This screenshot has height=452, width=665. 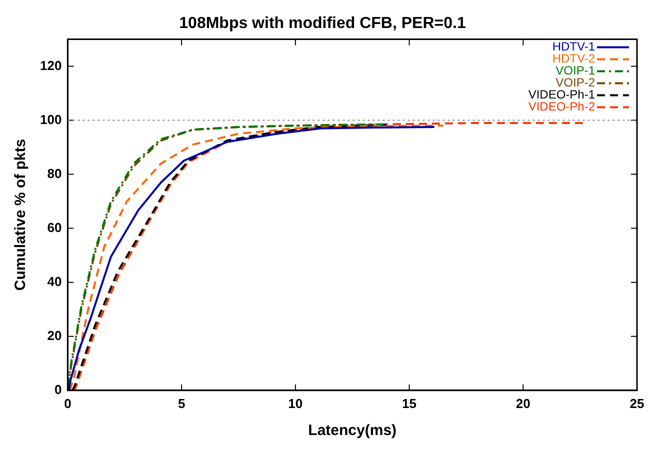 I want to click on x-tick-label: 15, so click(x=409, y=403).